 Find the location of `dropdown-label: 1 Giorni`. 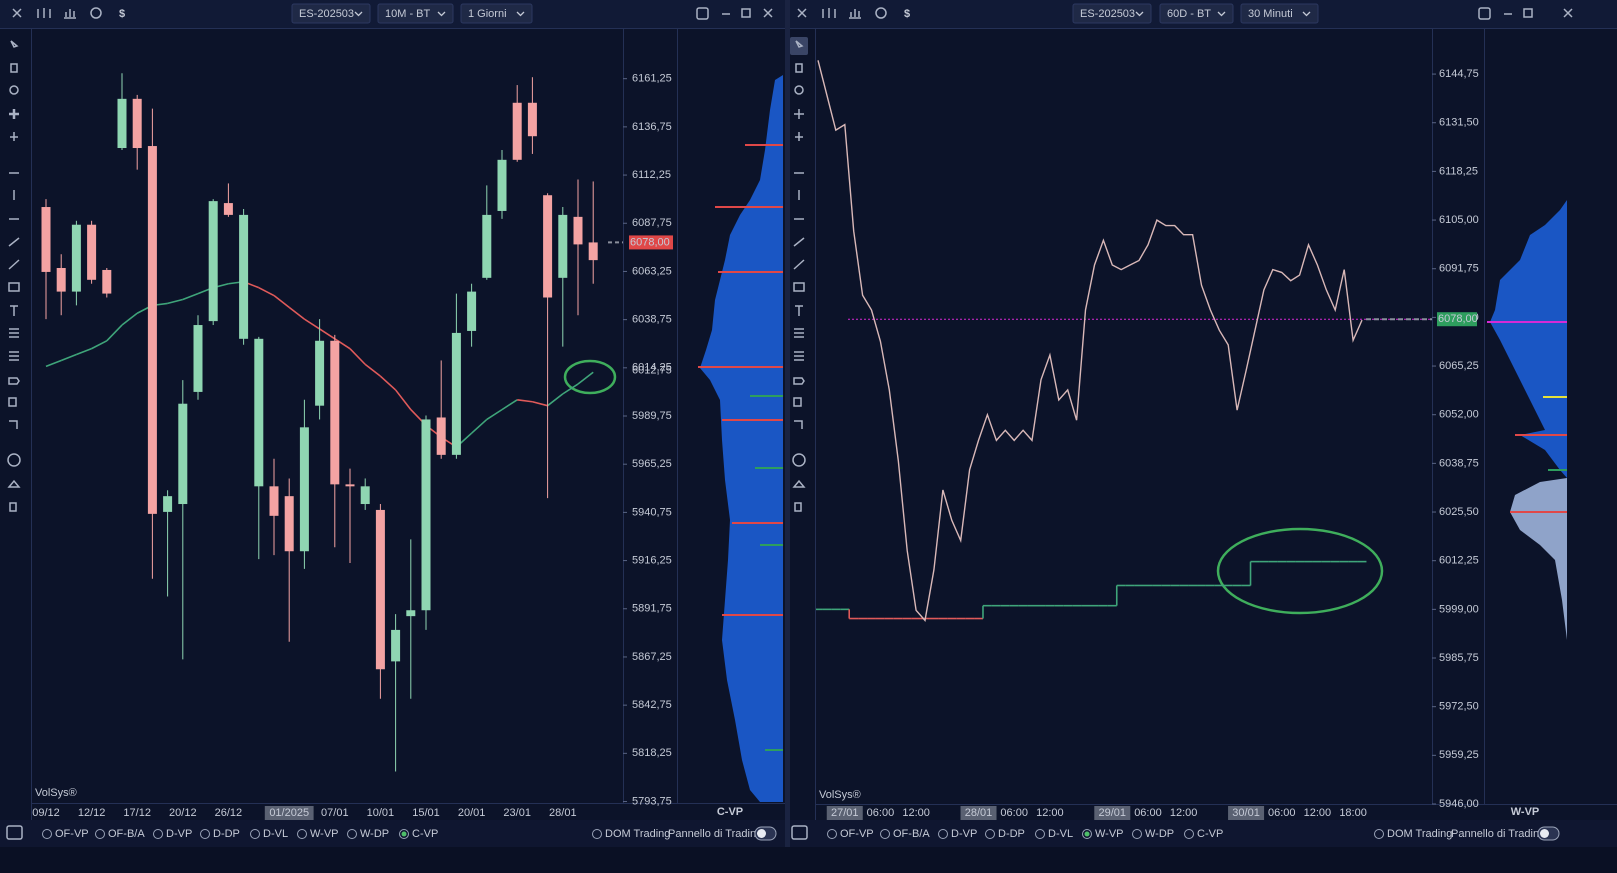

dropdown-label: 1 Giorni is located at coordinates (487, 14).